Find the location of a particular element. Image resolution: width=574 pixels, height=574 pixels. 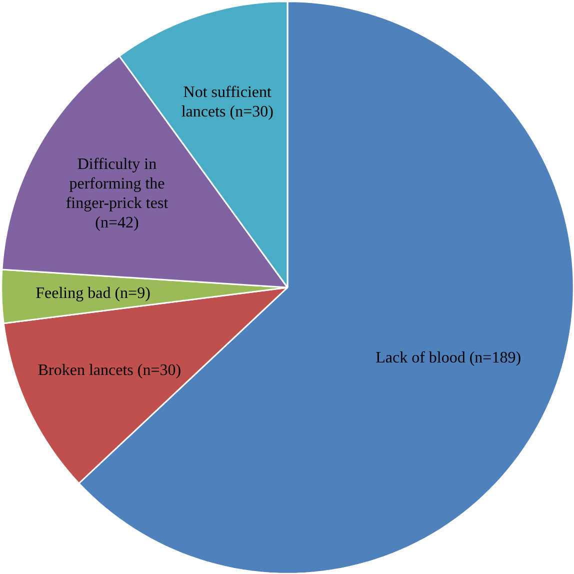

slice-label: Lack of blood (n=189) is located at coordinates (449, 357).